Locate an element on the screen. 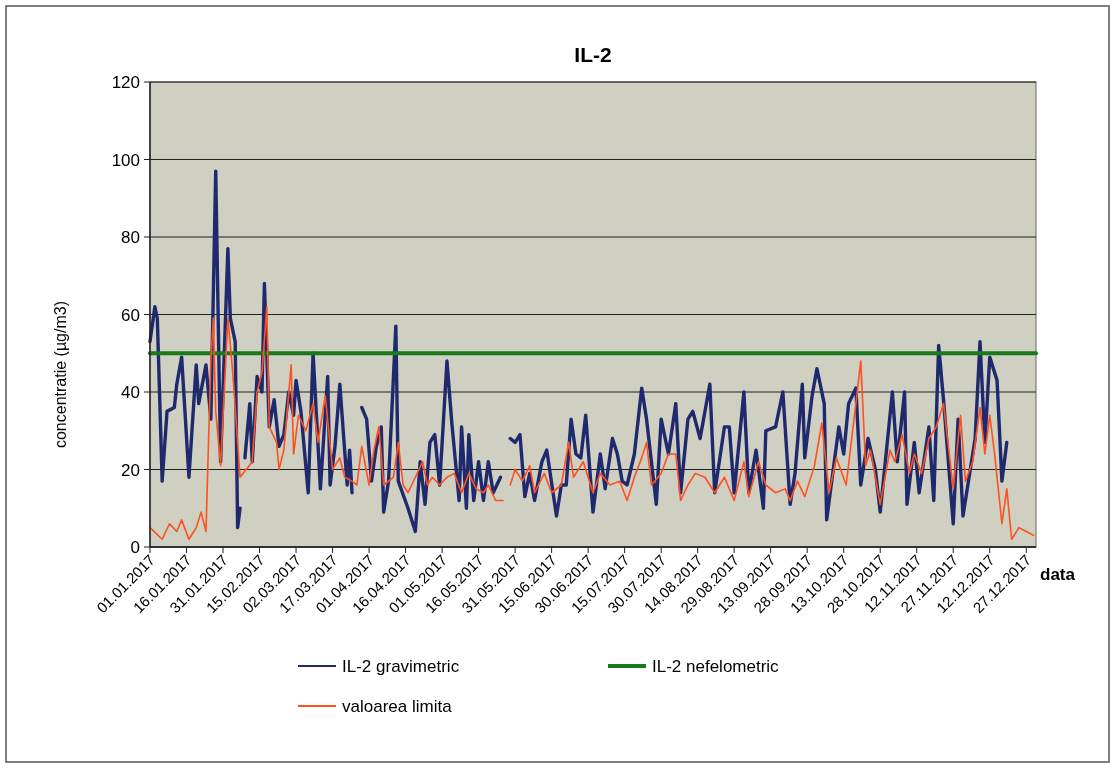  legend-label: IL-2 nefelometric is located at coordinates (716, 666).